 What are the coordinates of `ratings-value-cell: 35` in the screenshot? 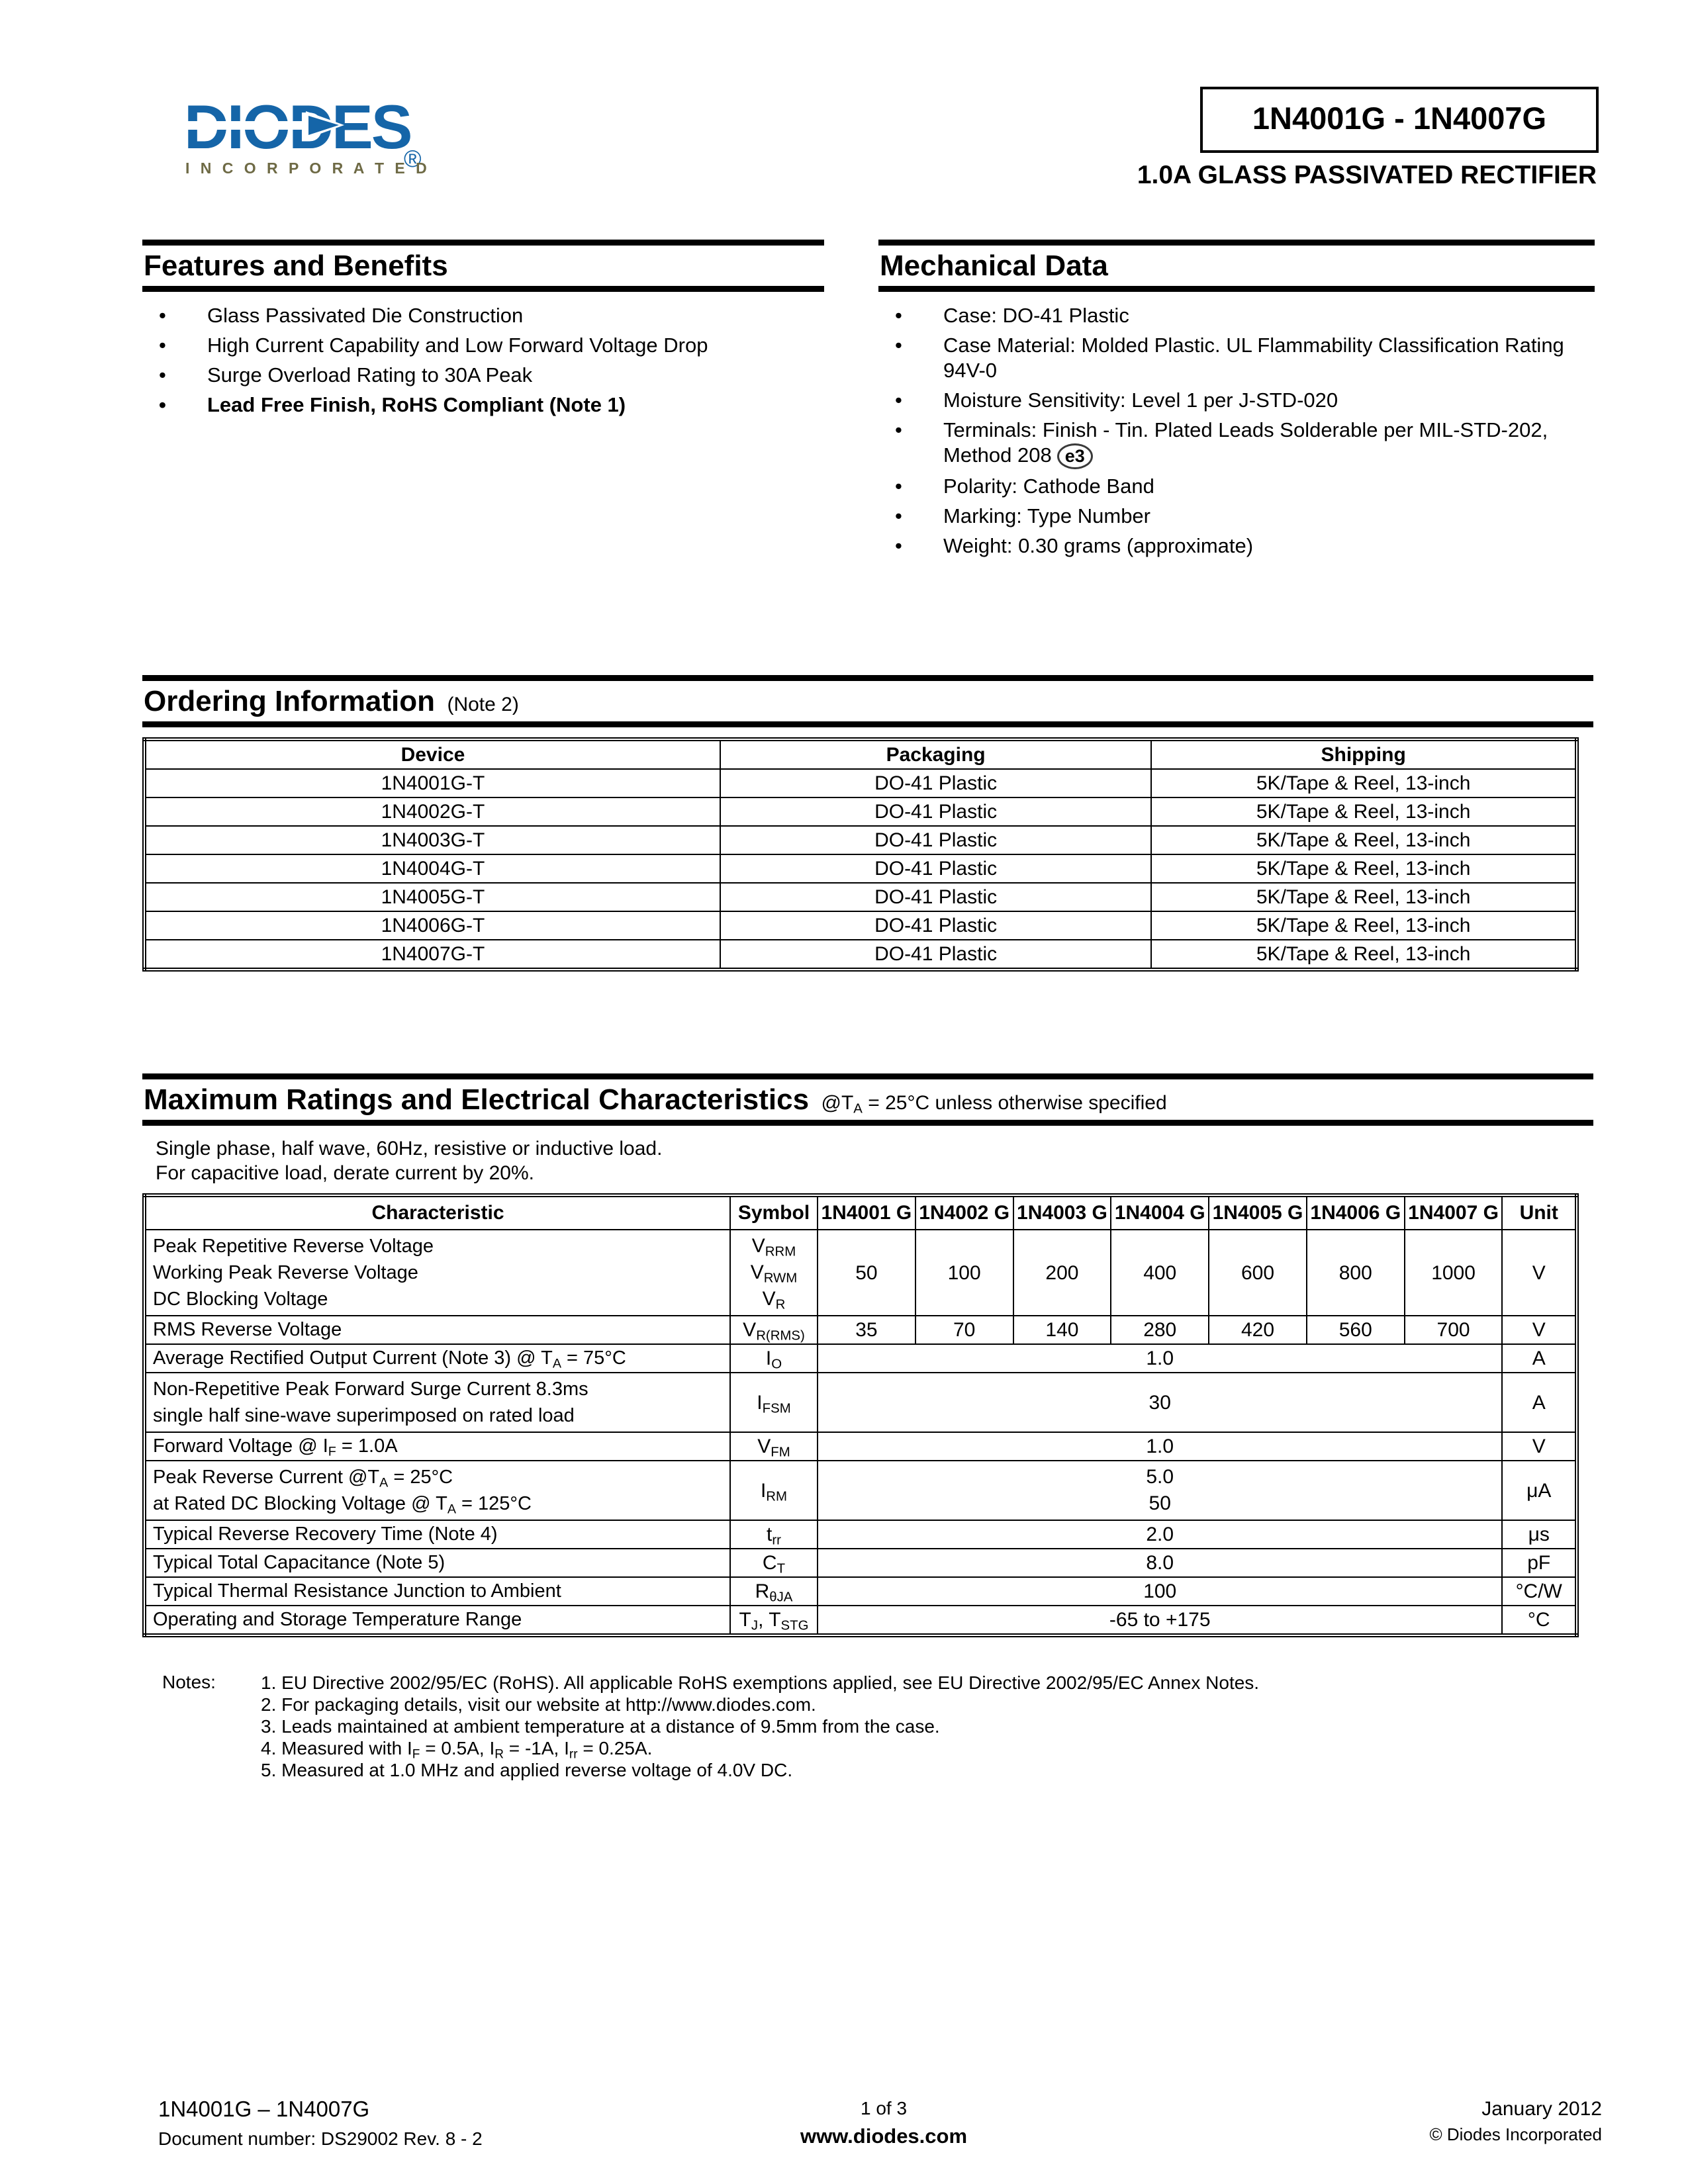 It's located at (866, 1330).